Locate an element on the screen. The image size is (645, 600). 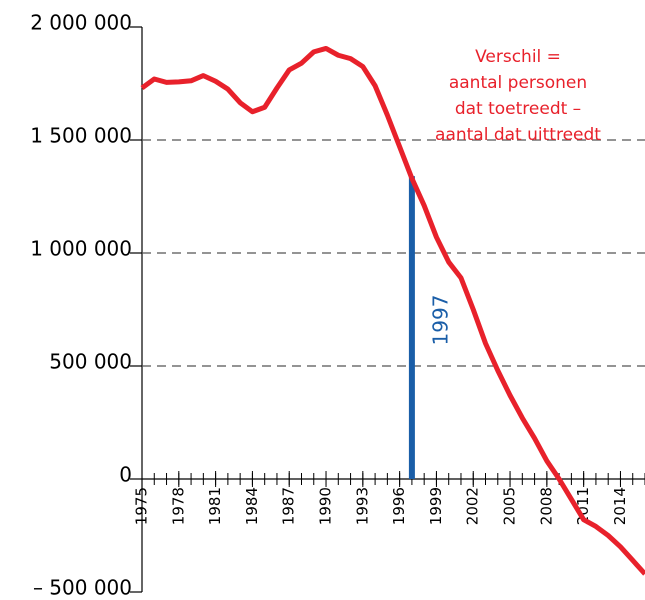
x-tick-label: 2014 is located at coordinates (620, 506).